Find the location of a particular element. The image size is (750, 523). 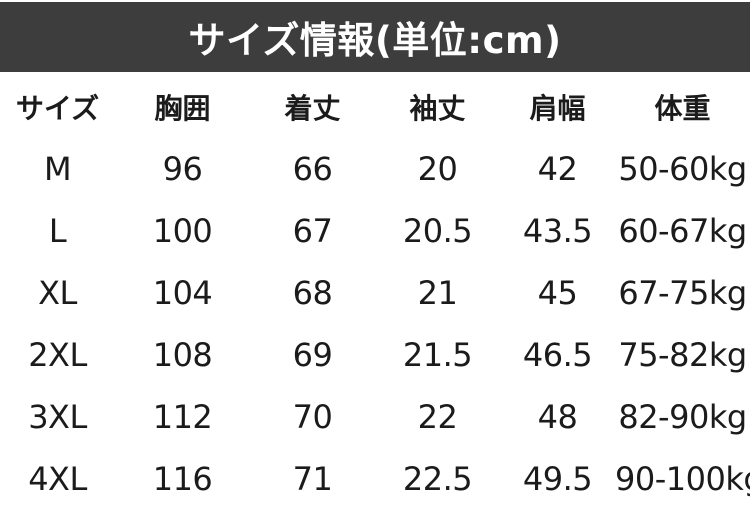

cell-size: 2XL is located at coordinates (57, 355).